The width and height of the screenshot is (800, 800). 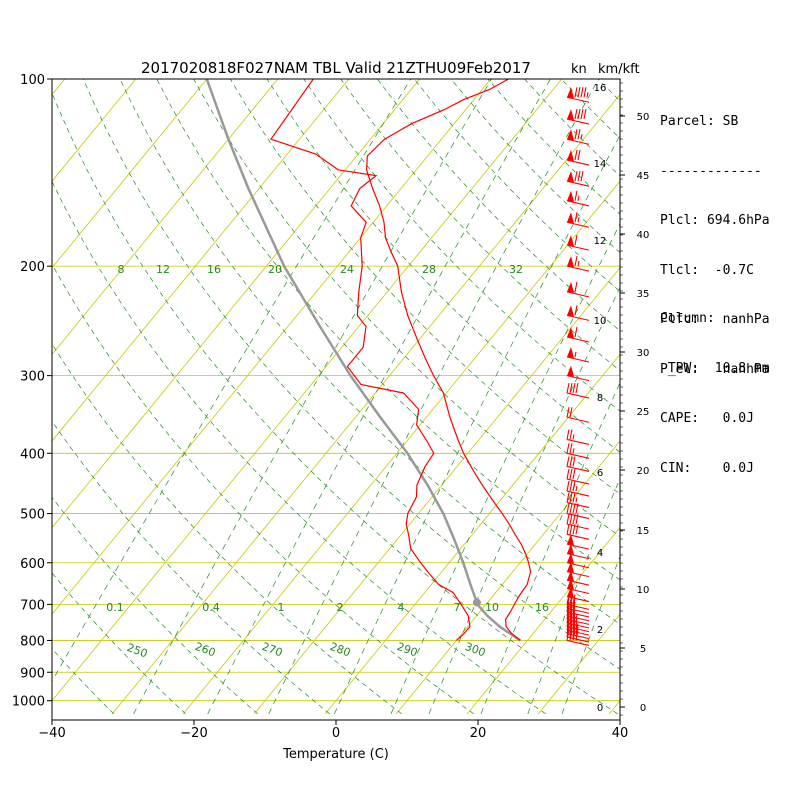 I want to click on dry-adiabat-label: 250, so click(x=137, y=650).